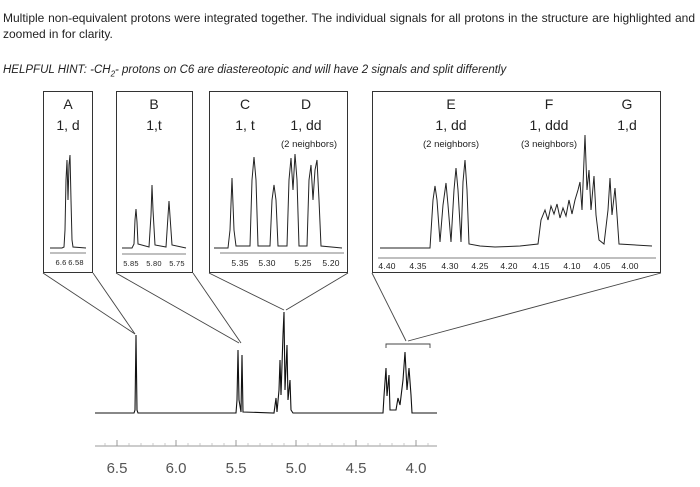 This screenshot has width=700, height=487. What do you see at coordinates (306, 104) in the screenshot?
I see `panel-d-letter: D` at bounding box center [306, 104].